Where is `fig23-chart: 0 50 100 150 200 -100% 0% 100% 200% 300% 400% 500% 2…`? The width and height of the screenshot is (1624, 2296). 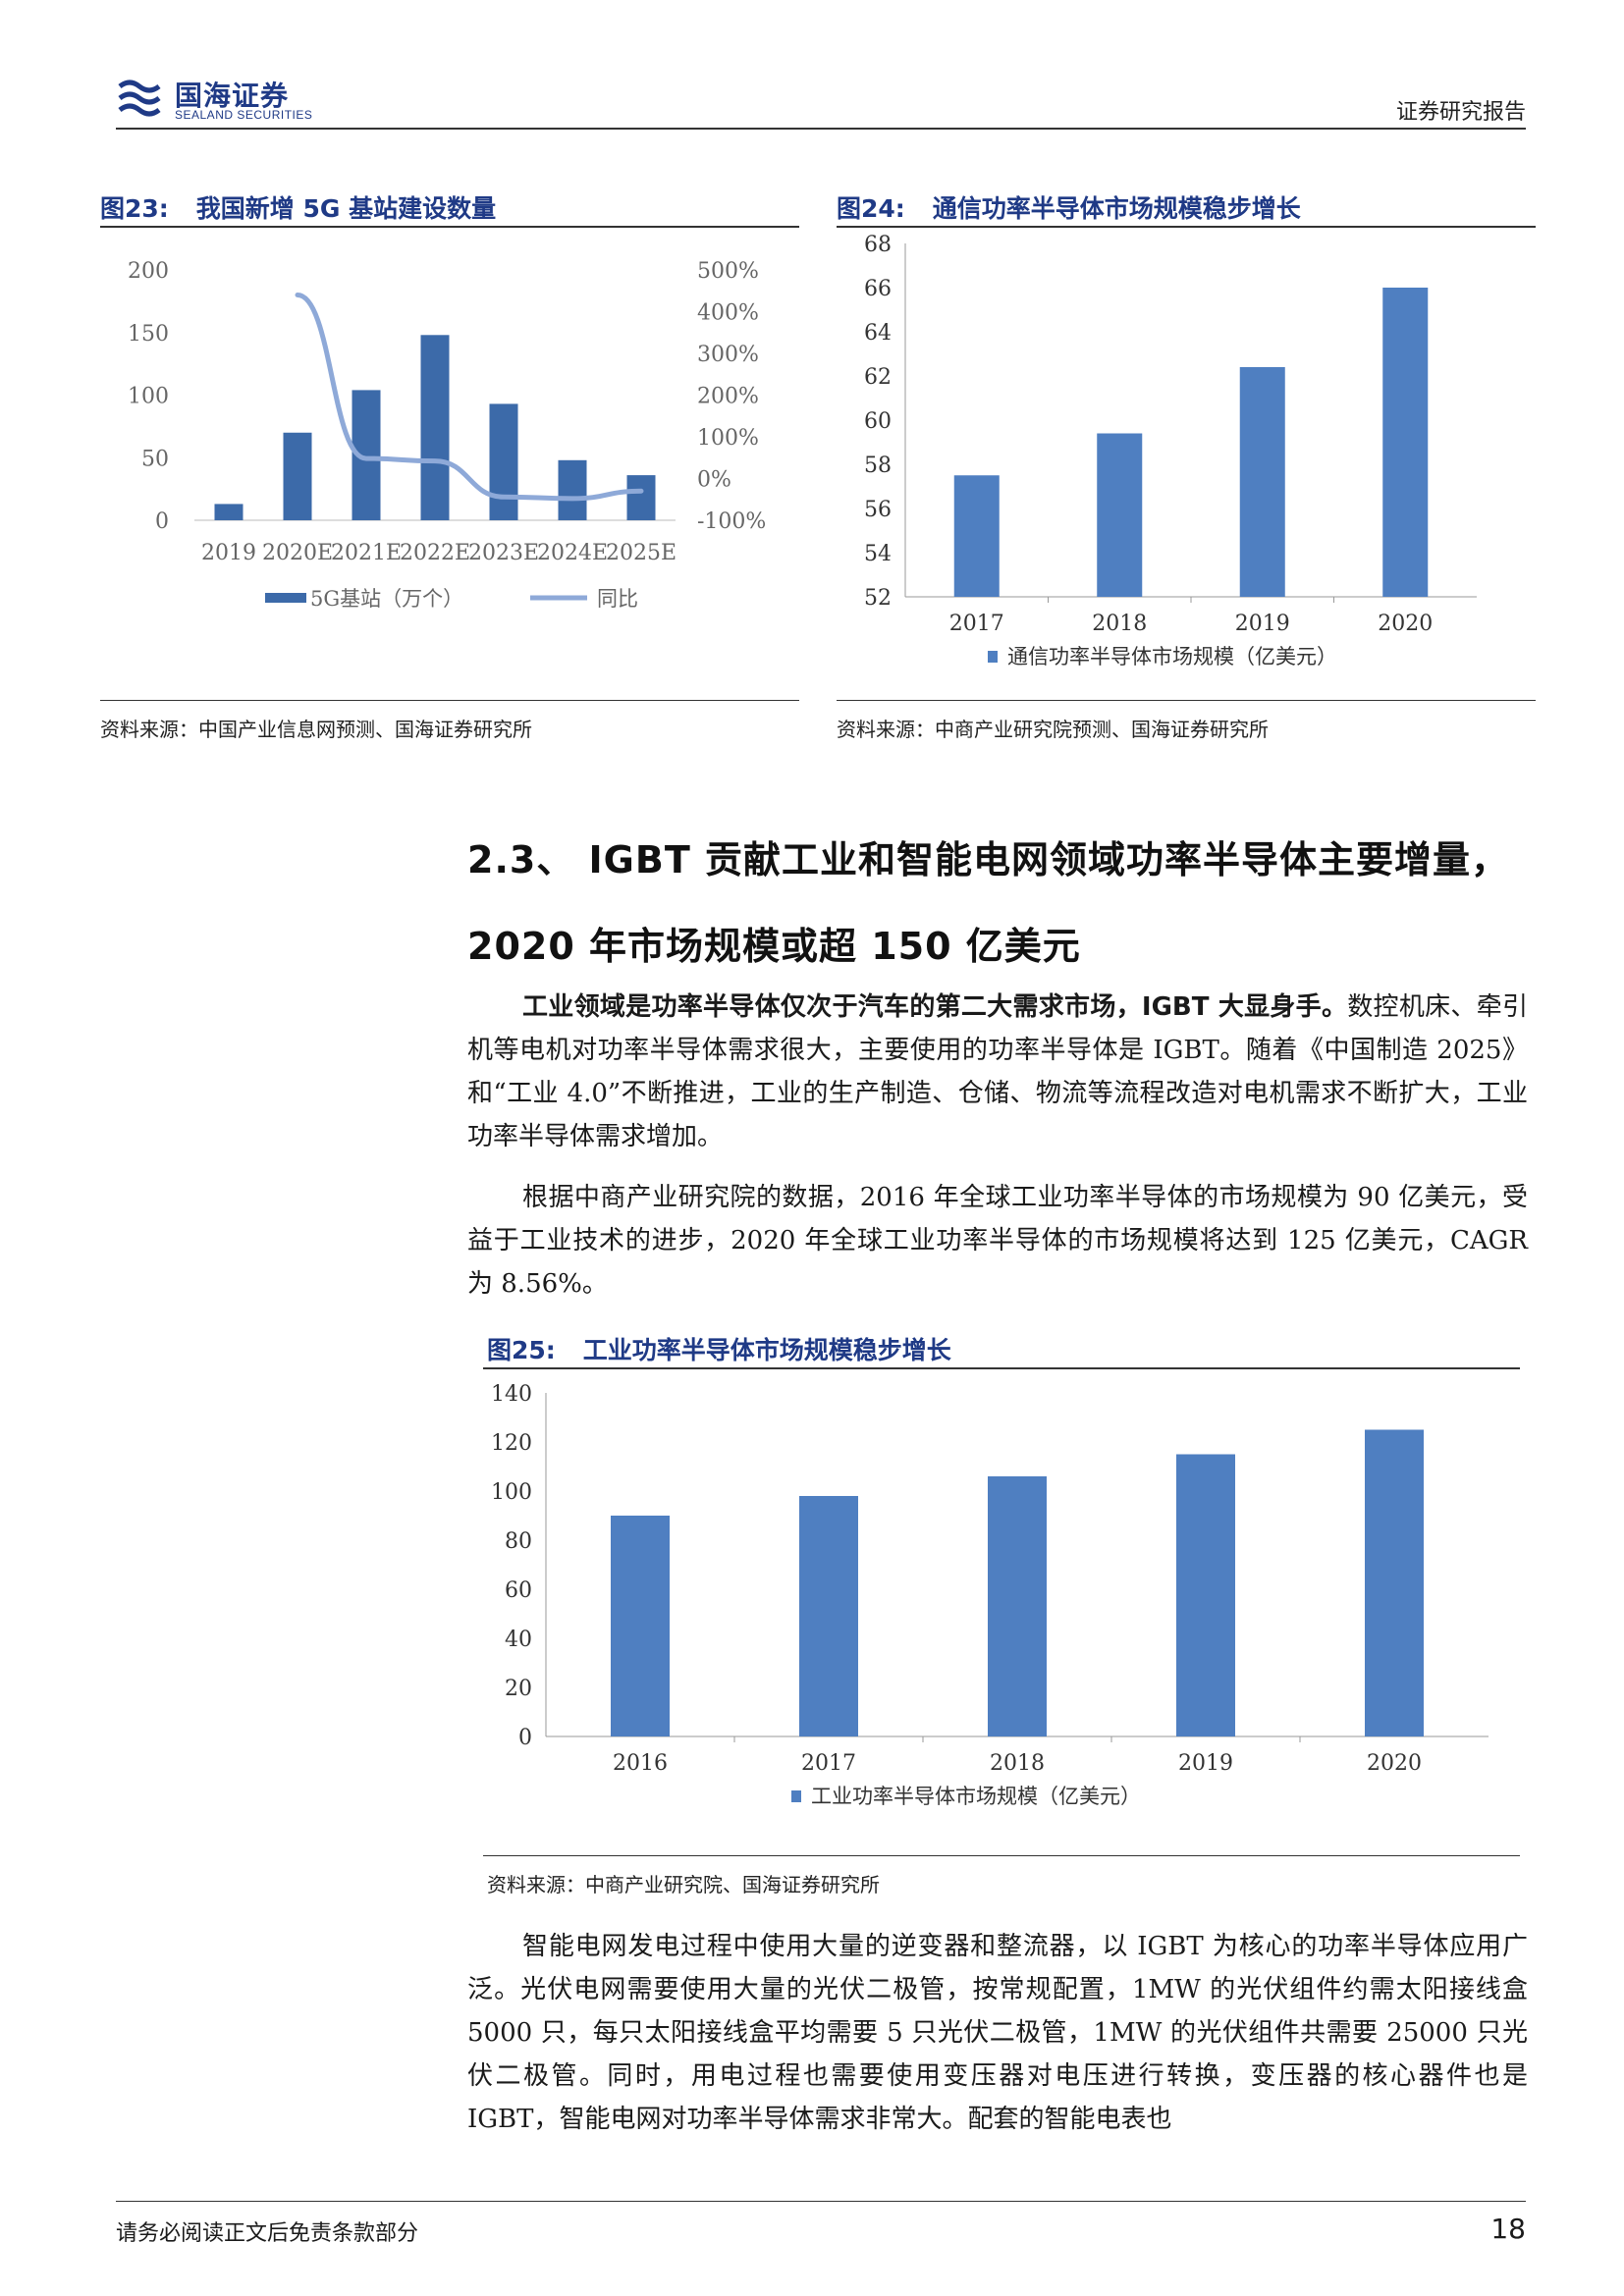
fig23-chart: 0 50 100 150 200 -100% 0% 100% 200% 300% 400% 500% 2… is located at coordinates (447, 435).